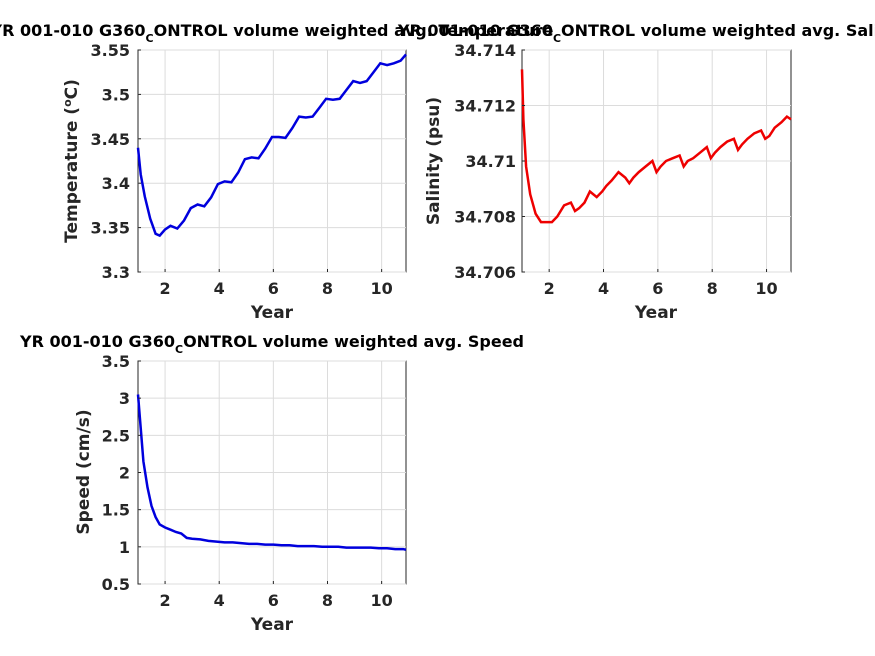  Describe the element at coordinates (657, 288) in the screenshot. I see `salinity-x-tick-label: 6` at that location.